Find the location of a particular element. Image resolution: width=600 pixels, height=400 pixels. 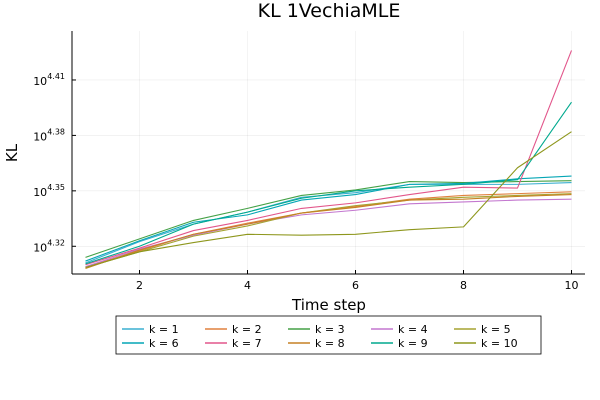

legend-label: k = 8 is located at coordinates (330, 343).